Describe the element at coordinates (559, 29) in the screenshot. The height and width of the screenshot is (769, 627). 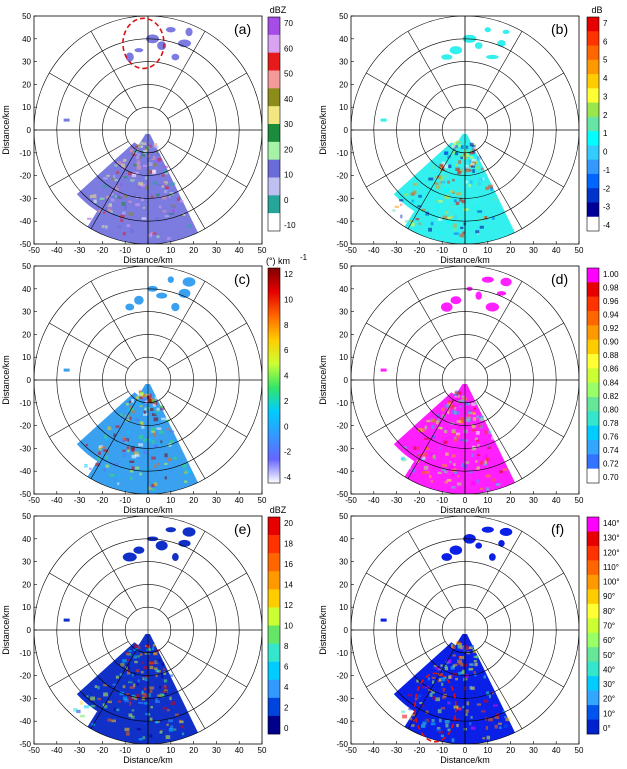
I see `panel-label: (b)` at that location.